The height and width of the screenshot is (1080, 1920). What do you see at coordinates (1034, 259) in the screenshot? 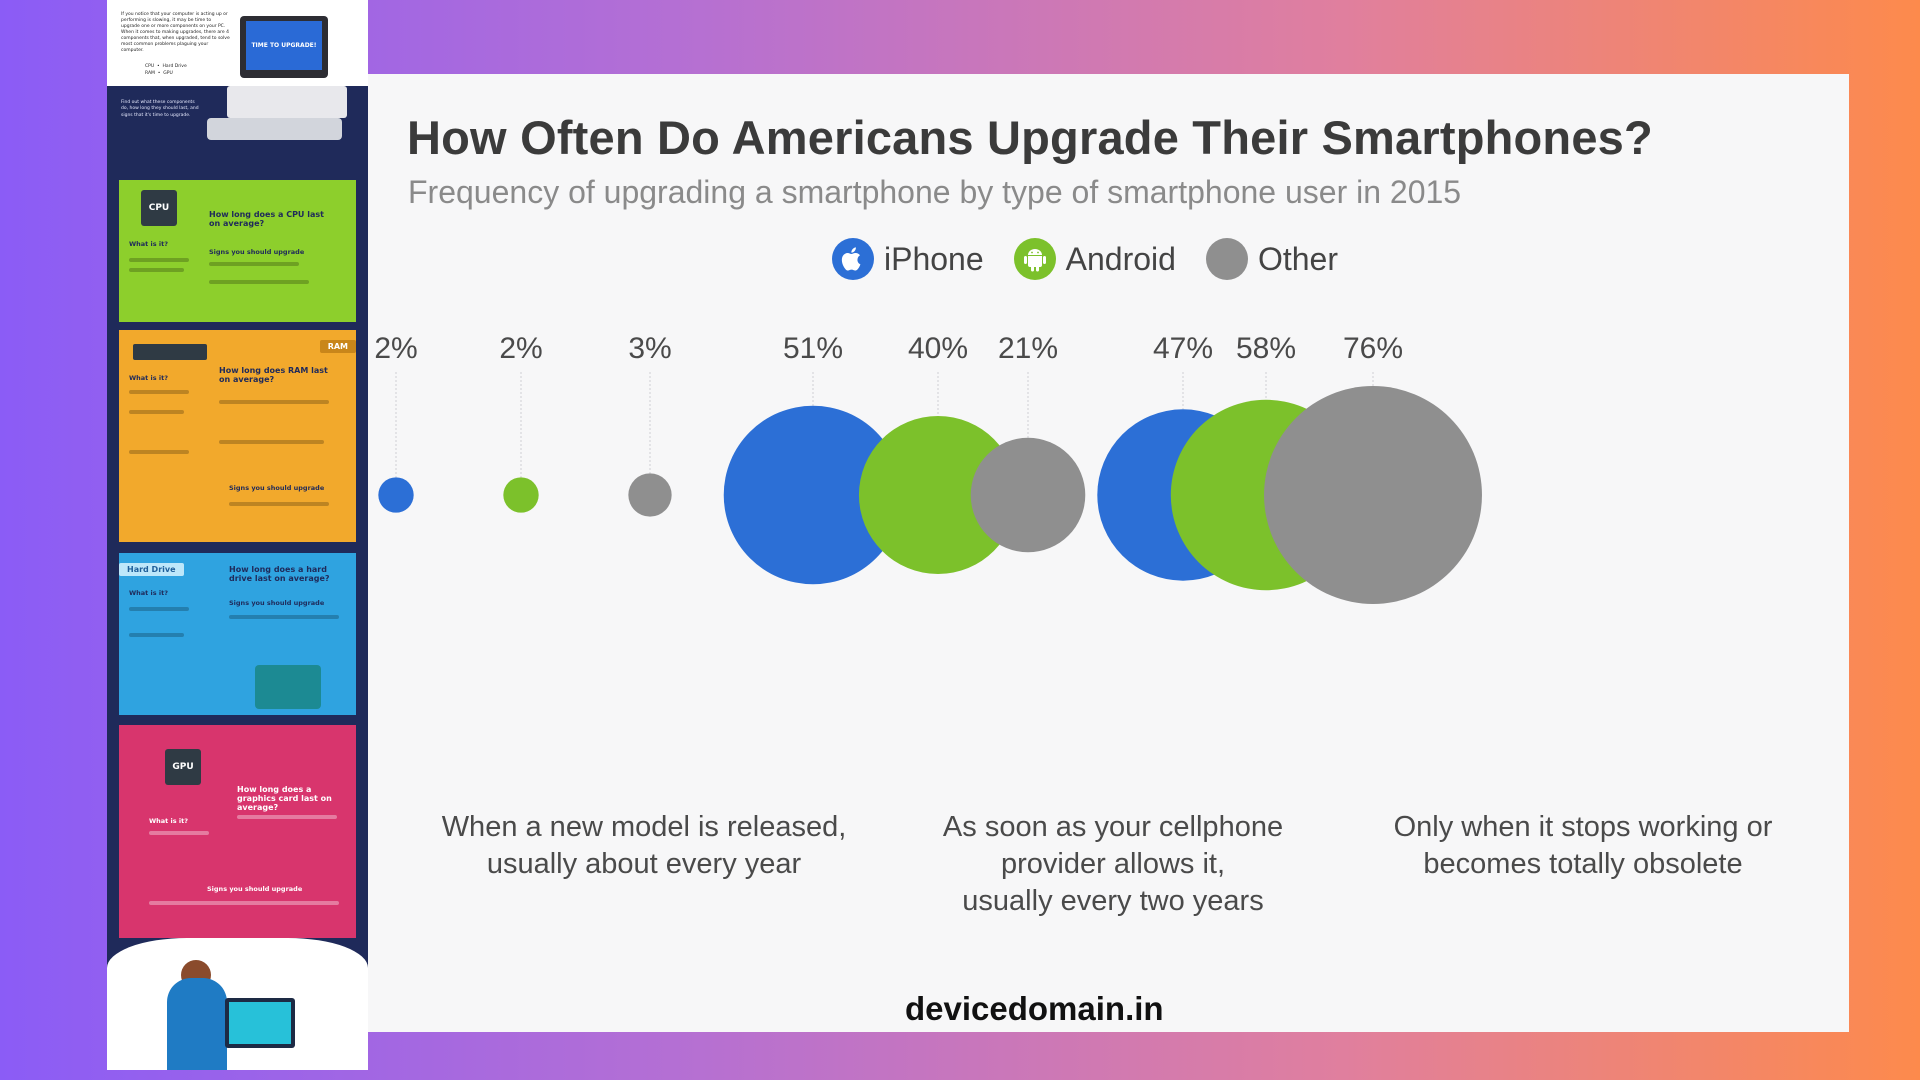
I see `android-icon` at bounding box center [1034, 259].